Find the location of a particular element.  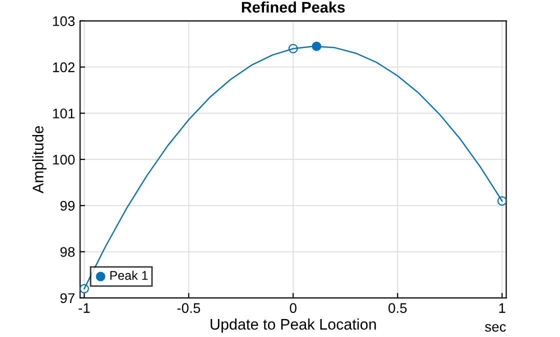

y-tick-label: 101 is located at coordinates (64, 113).